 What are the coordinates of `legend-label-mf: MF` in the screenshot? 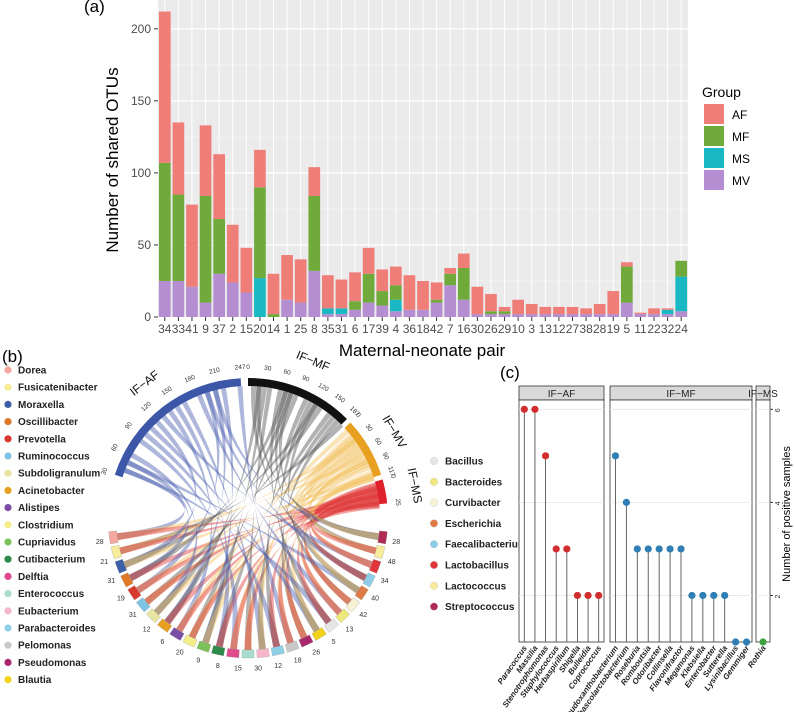 It's located at (740, 137).